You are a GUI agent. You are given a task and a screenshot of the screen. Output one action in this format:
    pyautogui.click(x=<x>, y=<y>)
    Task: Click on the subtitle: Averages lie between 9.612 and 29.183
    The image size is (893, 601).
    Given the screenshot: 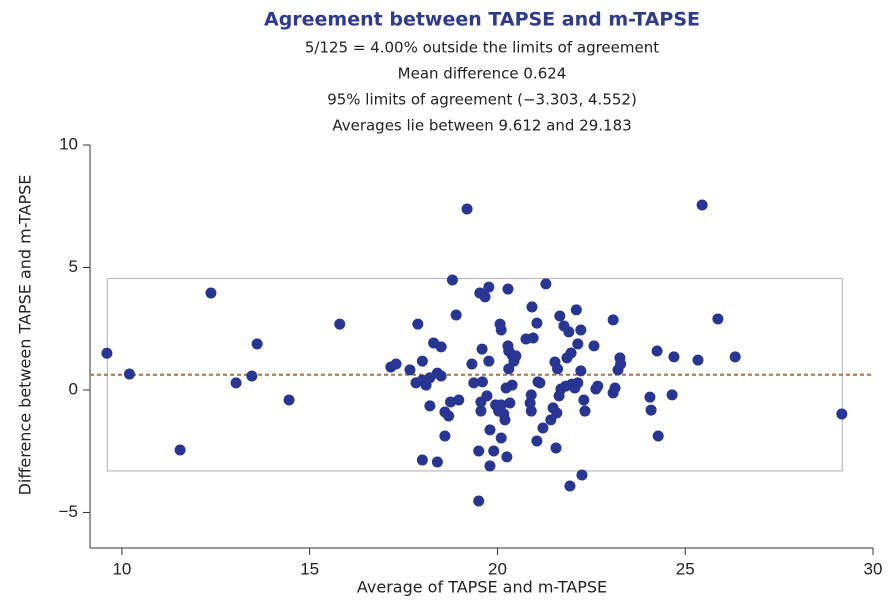 What is the action you would take?
    pyautogui.click(x=481, y=126)
    